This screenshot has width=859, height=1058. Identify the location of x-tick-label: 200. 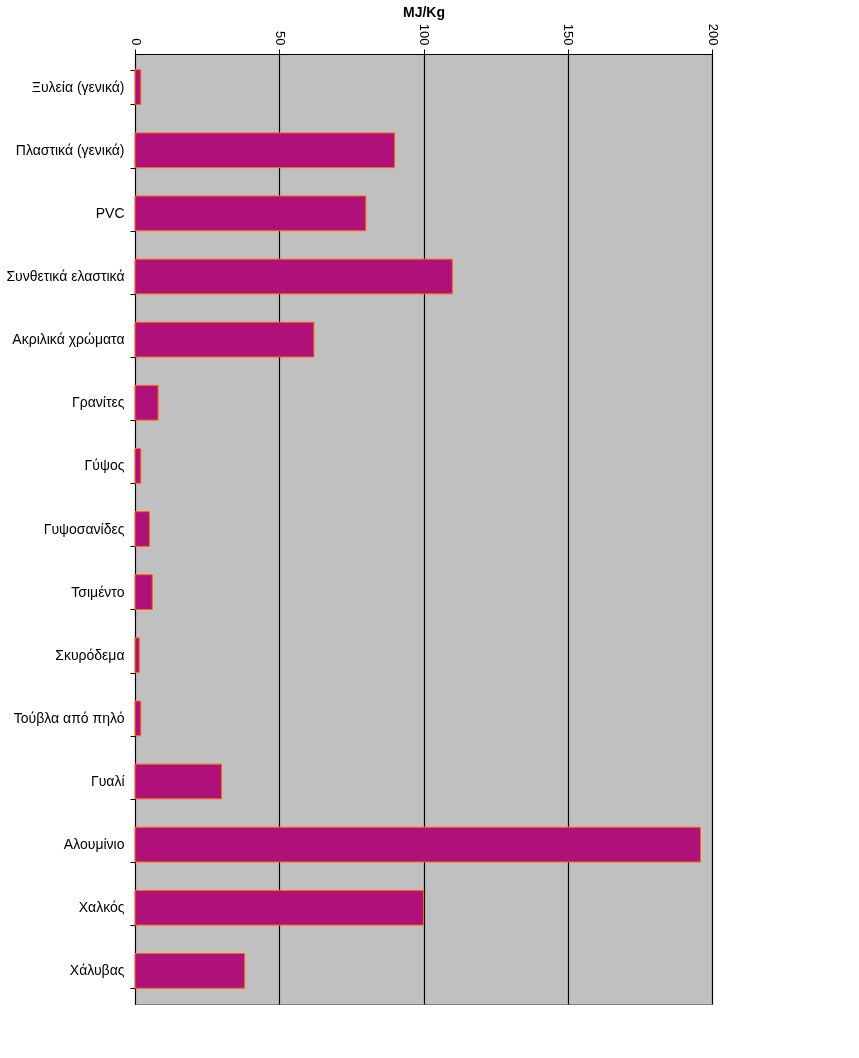
(713, 34).